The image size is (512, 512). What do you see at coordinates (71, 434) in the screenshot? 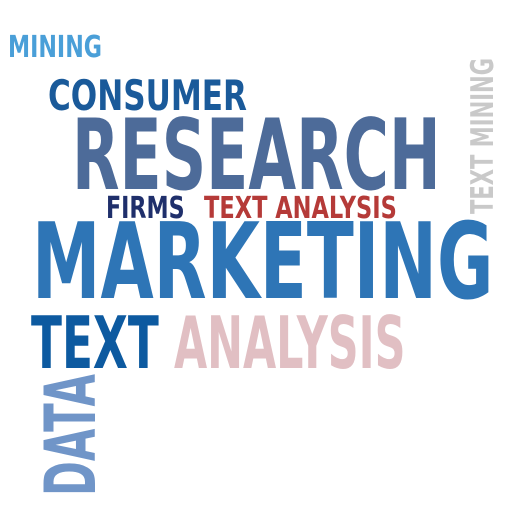
I see `word-data: DATA` at bounding box center [71, 434].